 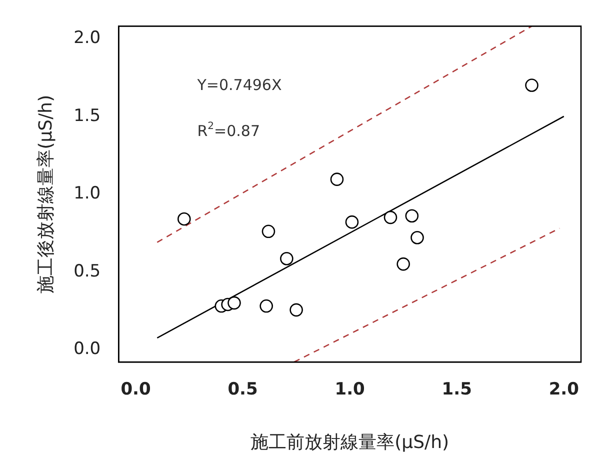 I want to click on x-tick-label: 0.5, so click(x=243, y=390).